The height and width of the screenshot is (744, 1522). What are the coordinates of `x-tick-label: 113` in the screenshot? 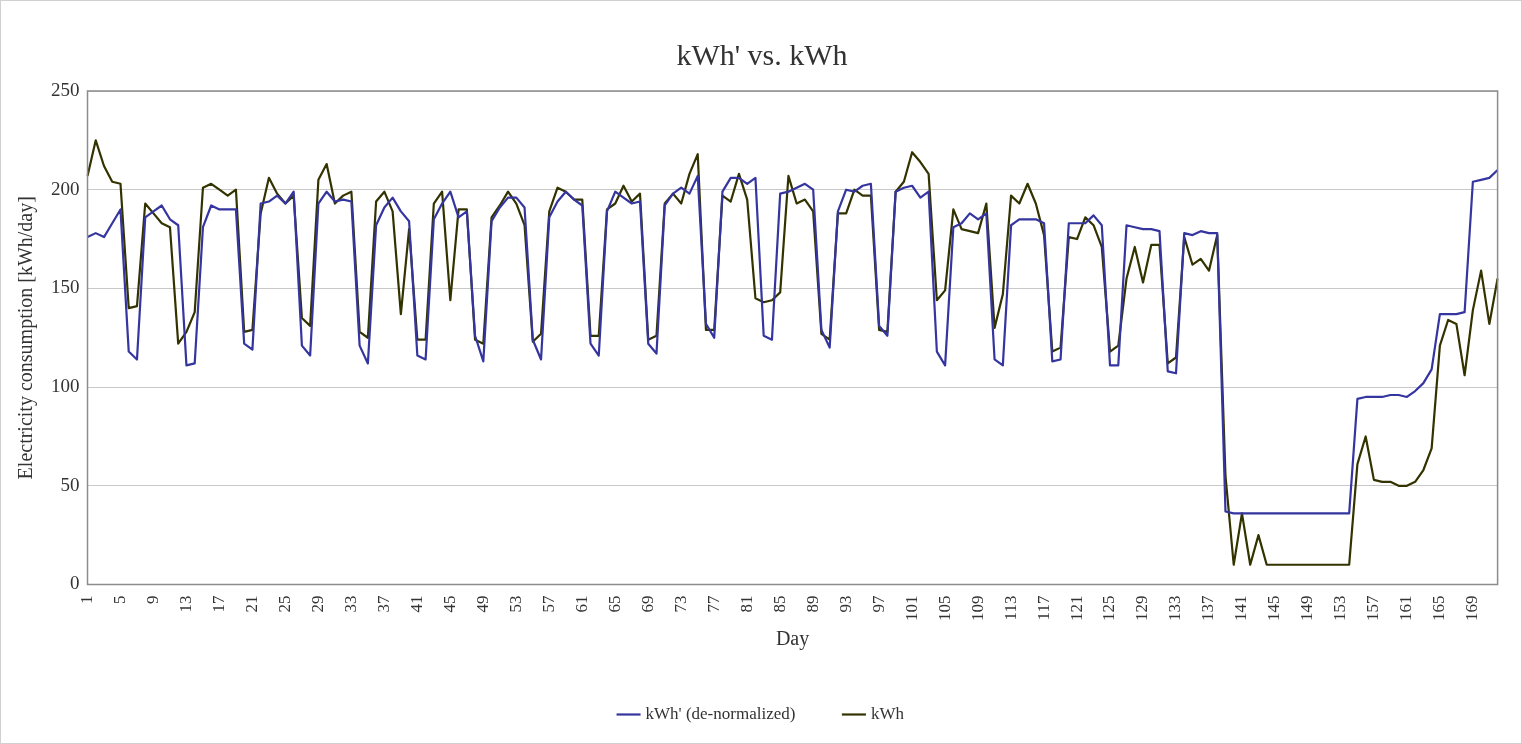 It's located at (1010, 608).